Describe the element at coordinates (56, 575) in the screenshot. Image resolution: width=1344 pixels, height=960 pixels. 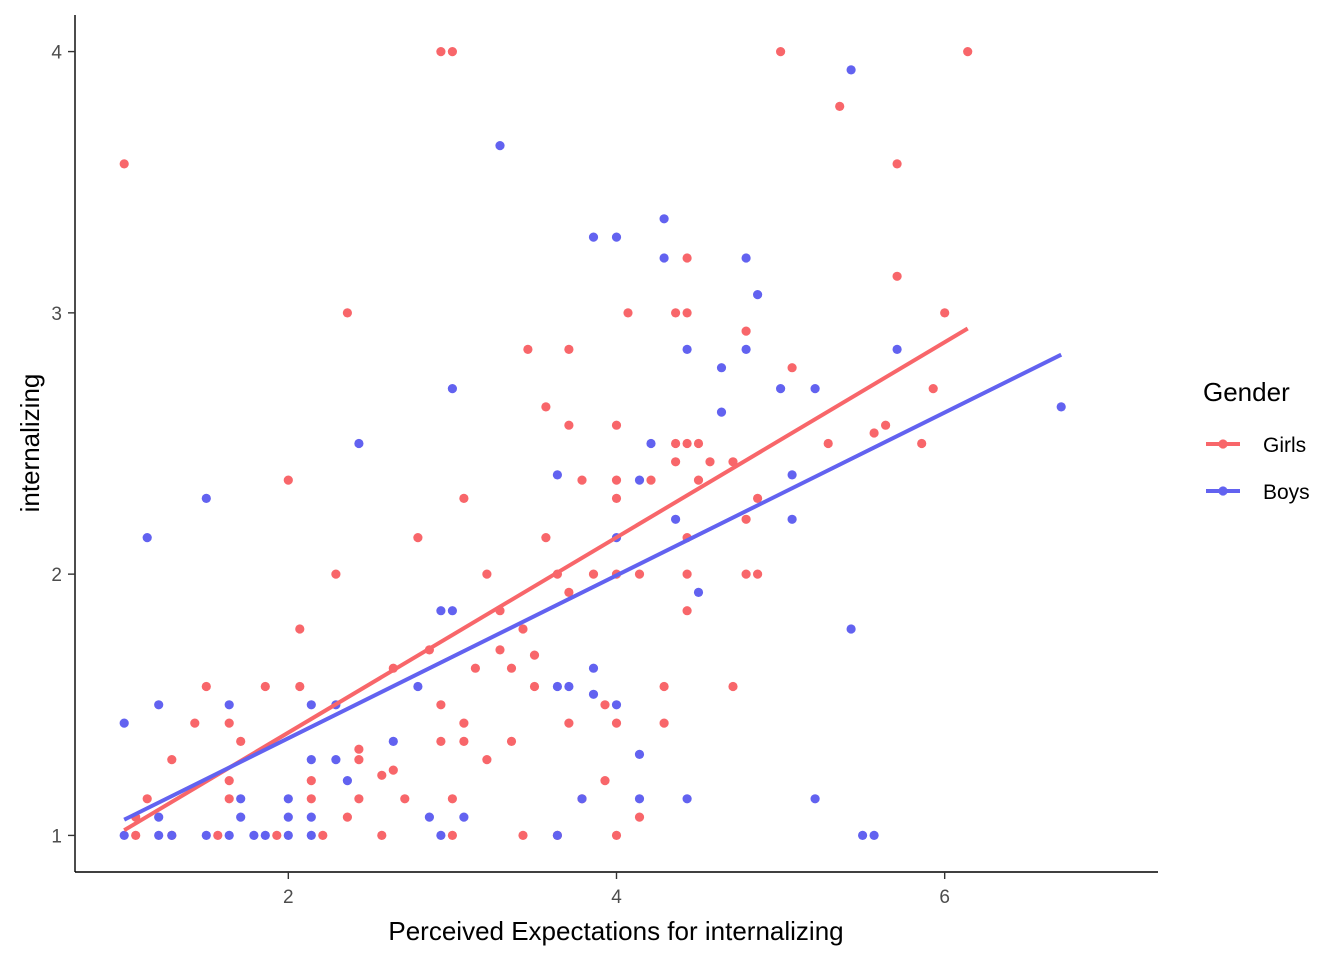
I see `y-tick-label: 2` at that location.